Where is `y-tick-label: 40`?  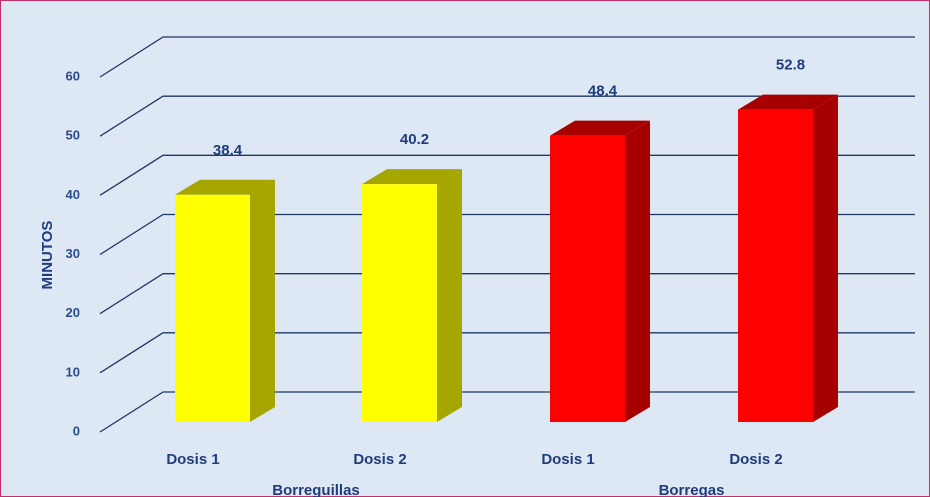 y-tick-label: 40 is located at coordinates (73, 194).